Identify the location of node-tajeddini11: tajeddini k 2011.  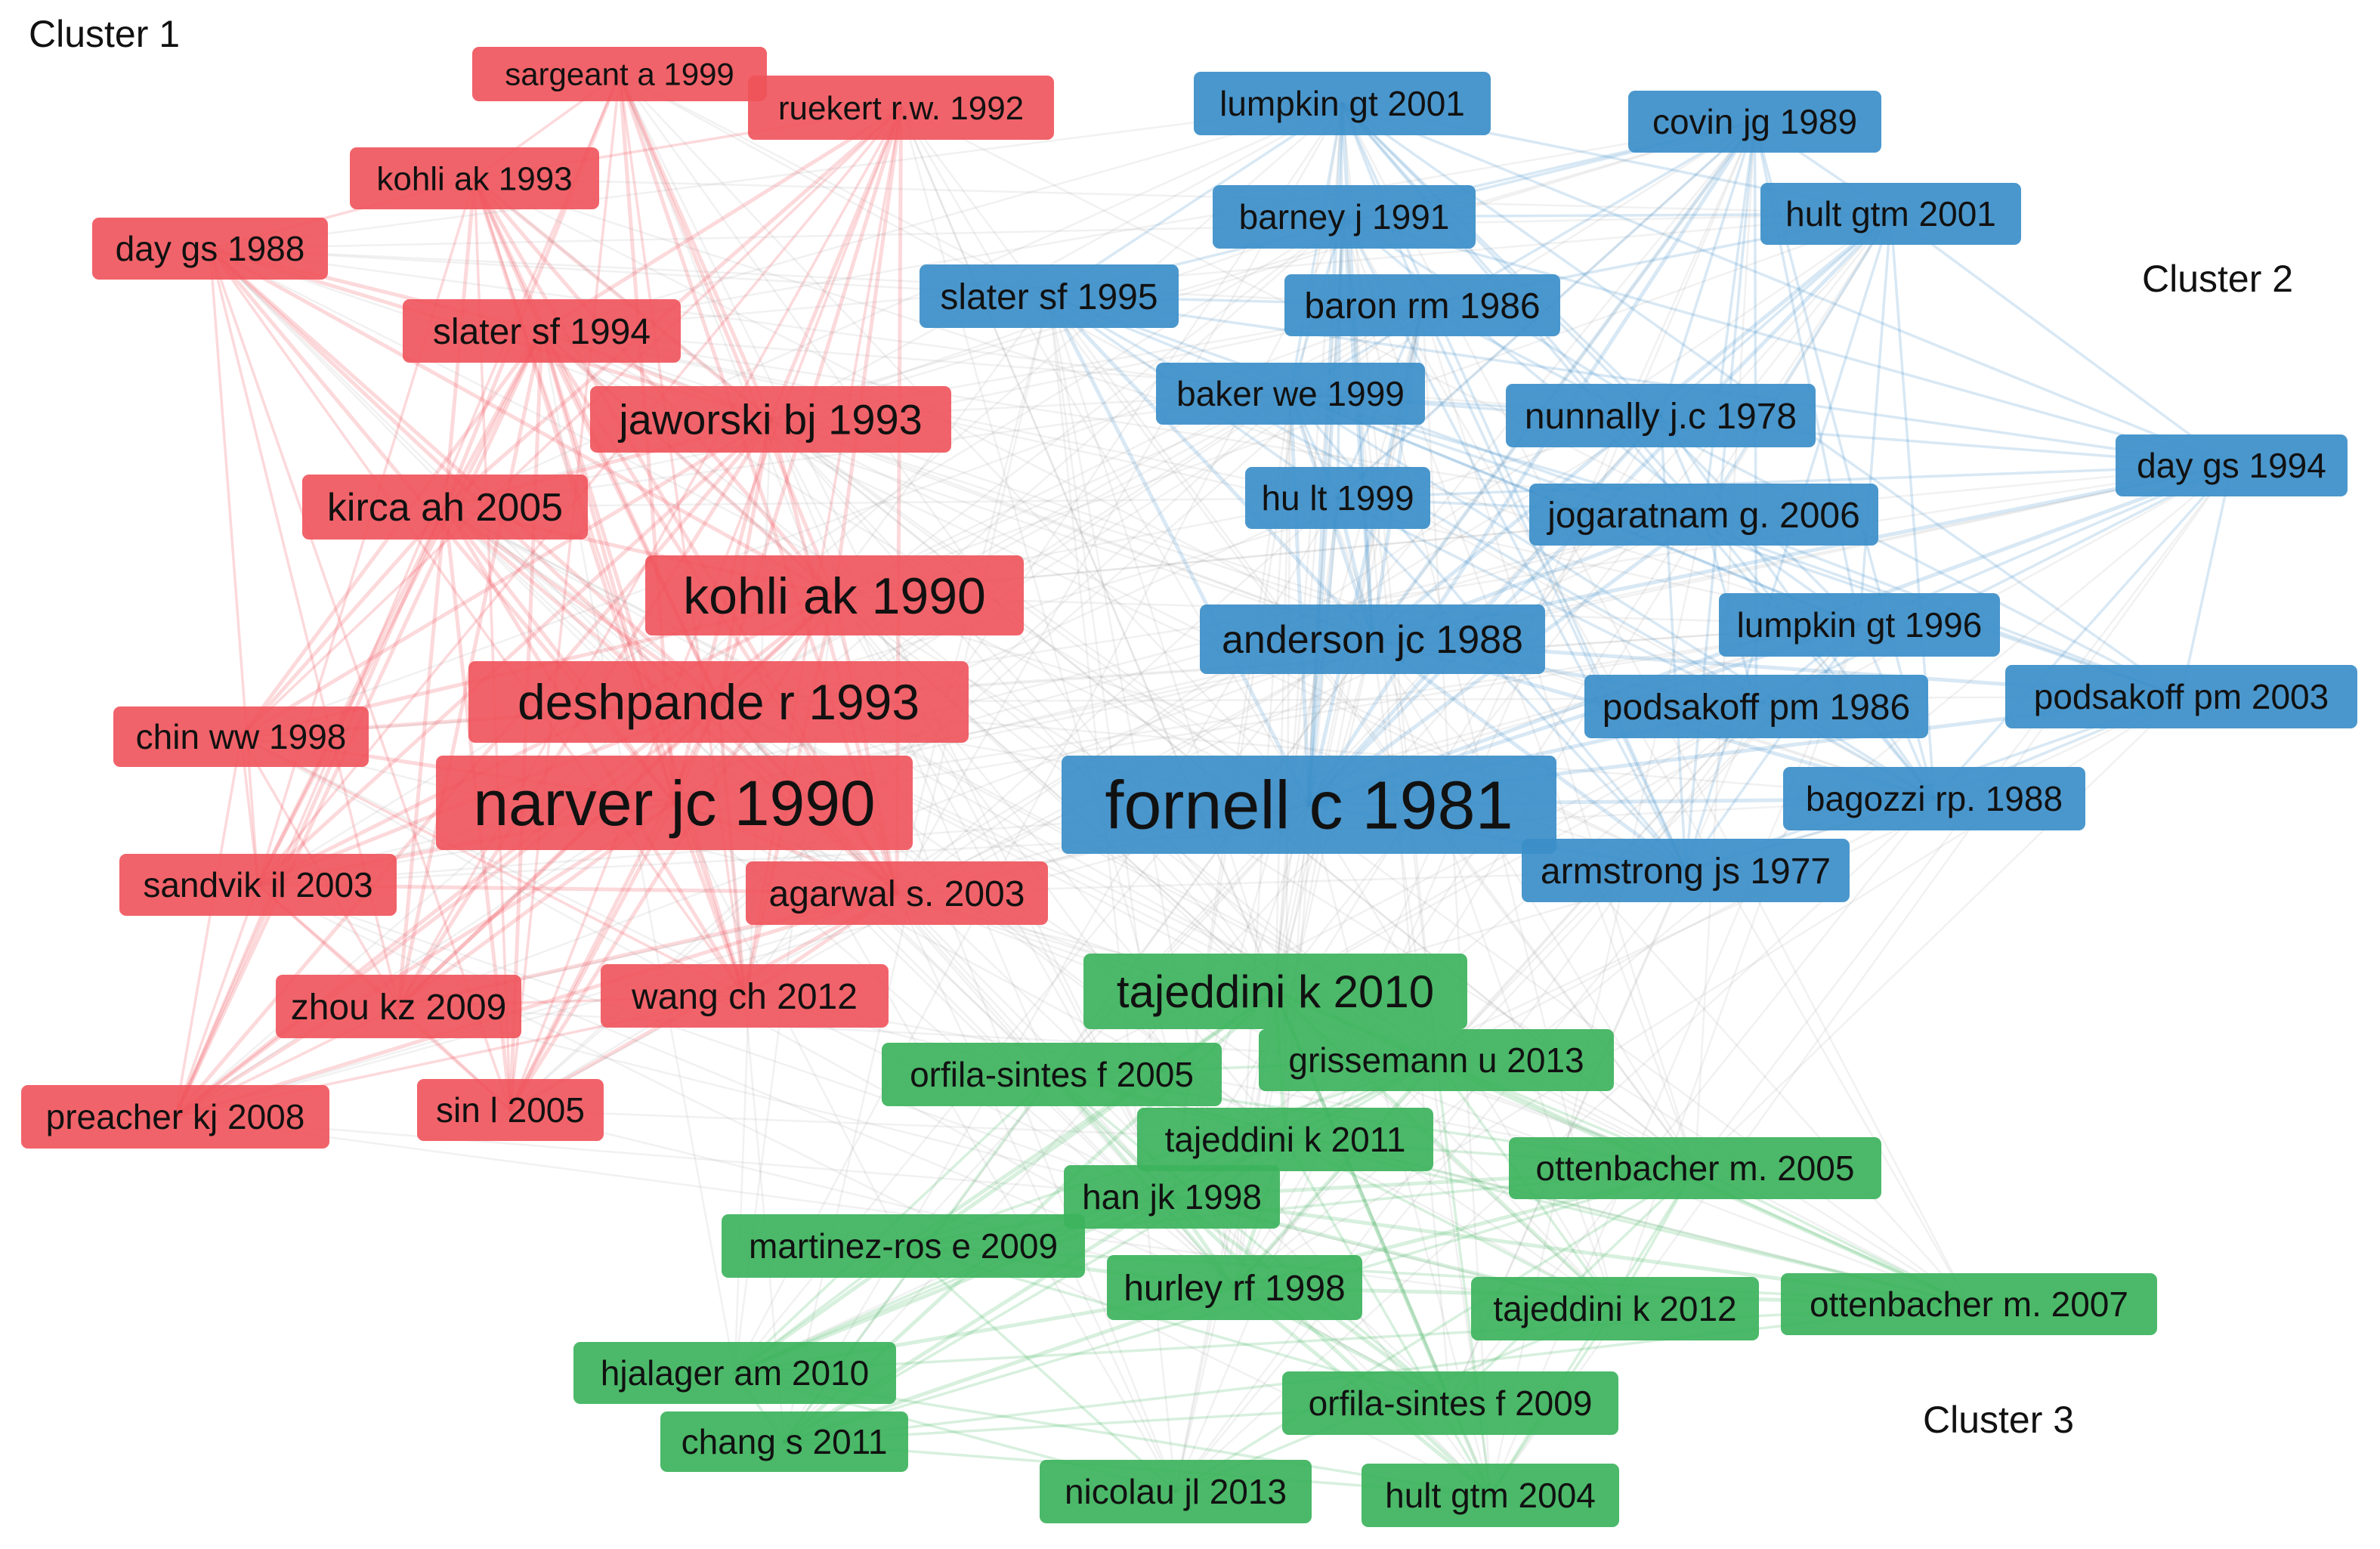
(1285, 1139).